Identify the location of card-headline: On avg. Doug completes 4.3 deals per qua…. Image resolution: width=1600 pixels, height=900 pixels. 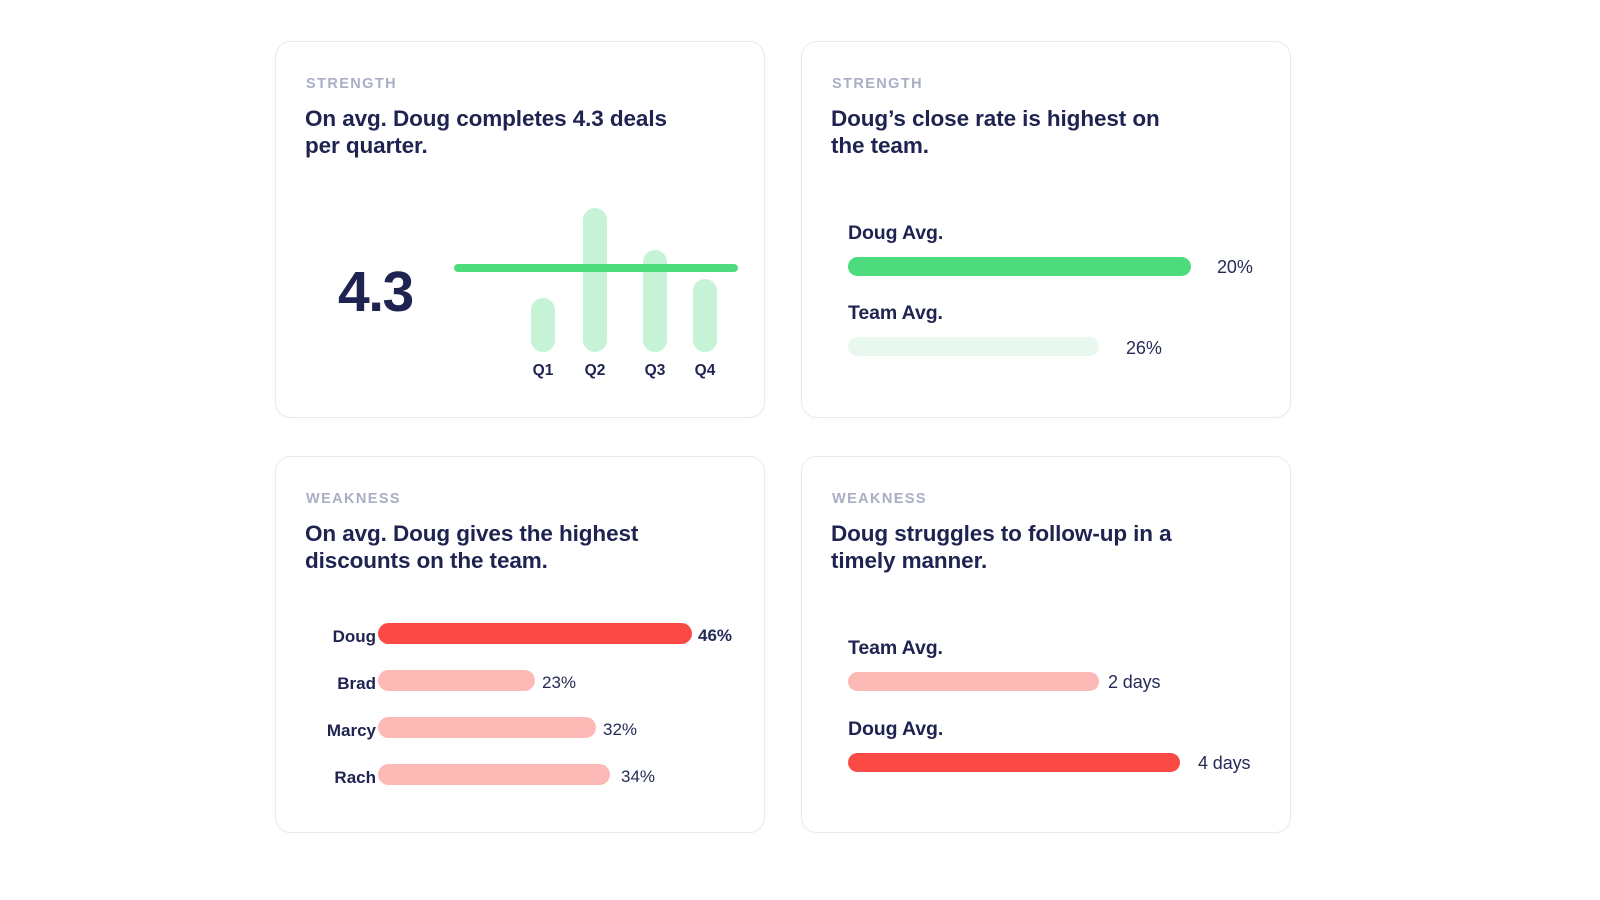
(486, 132).